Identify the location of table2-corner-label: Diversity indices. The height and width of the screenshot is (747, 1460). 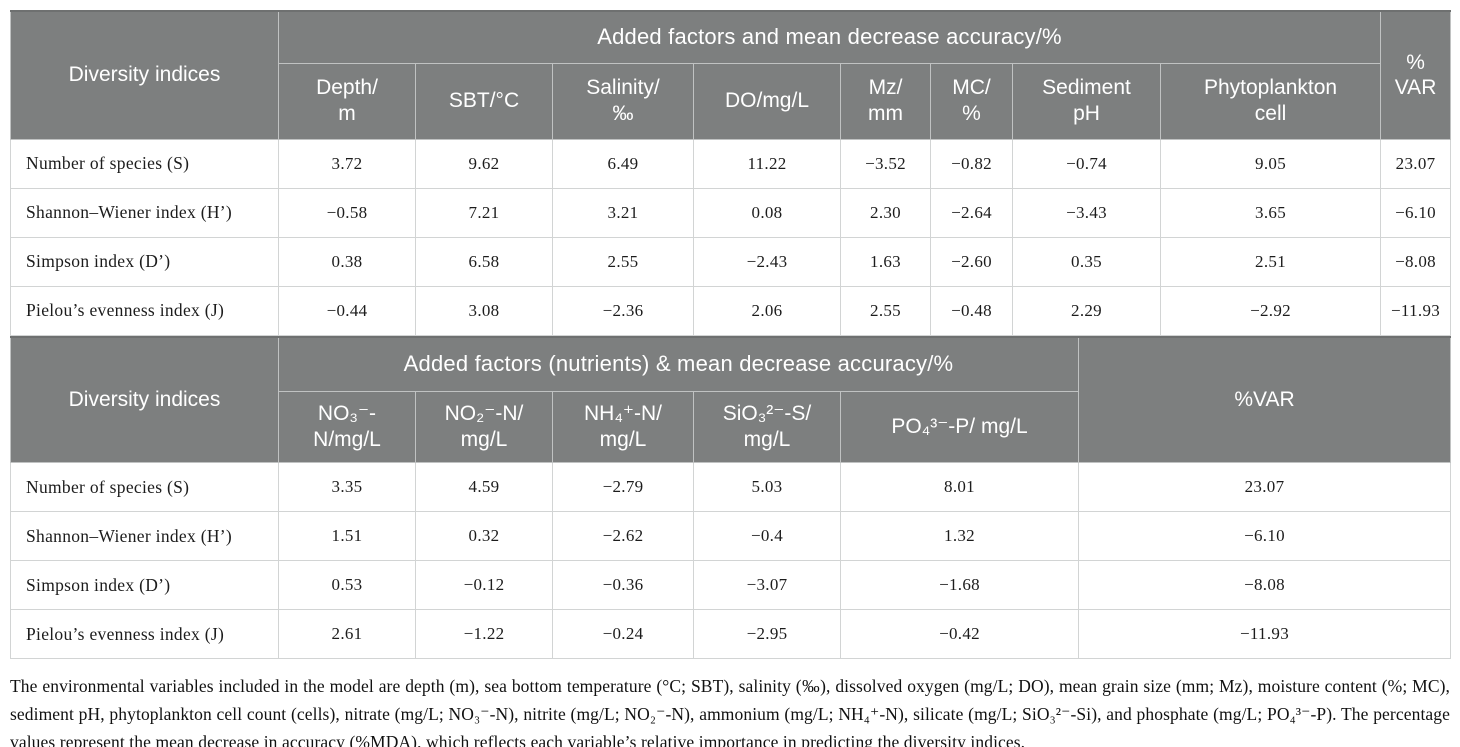
(144, 399).